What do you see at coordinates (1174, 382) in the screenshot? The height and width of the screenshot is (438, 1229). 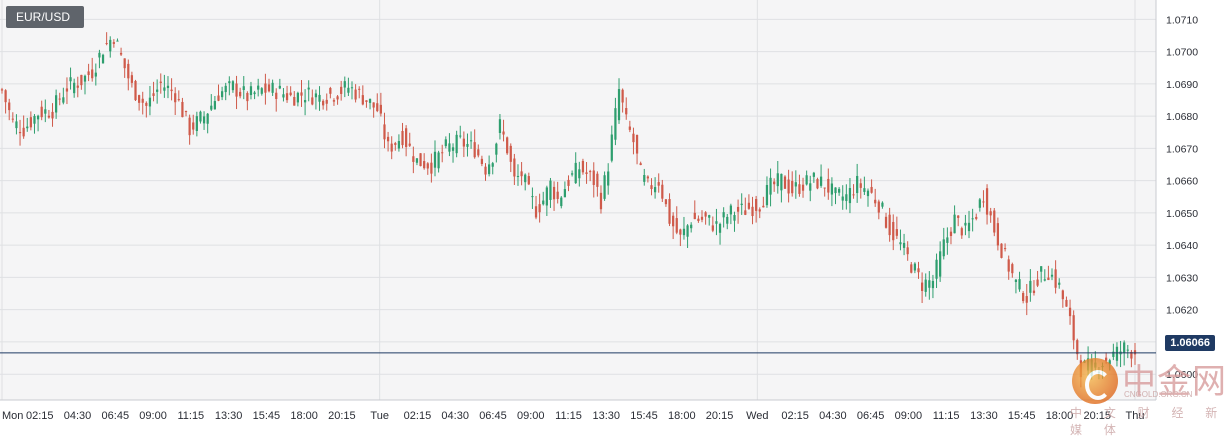 I see `watermark-name: 中金网` at bounding box center [1174, 382].